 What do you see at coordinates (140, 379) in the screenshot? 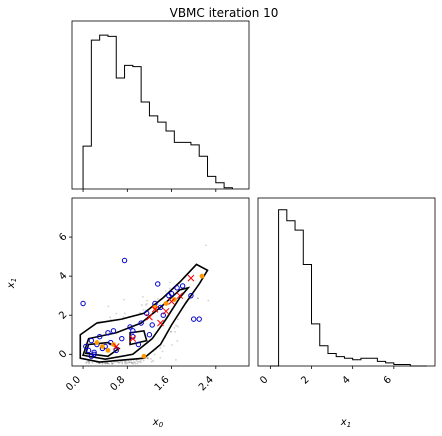
I see `x0-axis-ticks: 0.0 0.8 1.6 2.4` at bounding box center [140, 379].